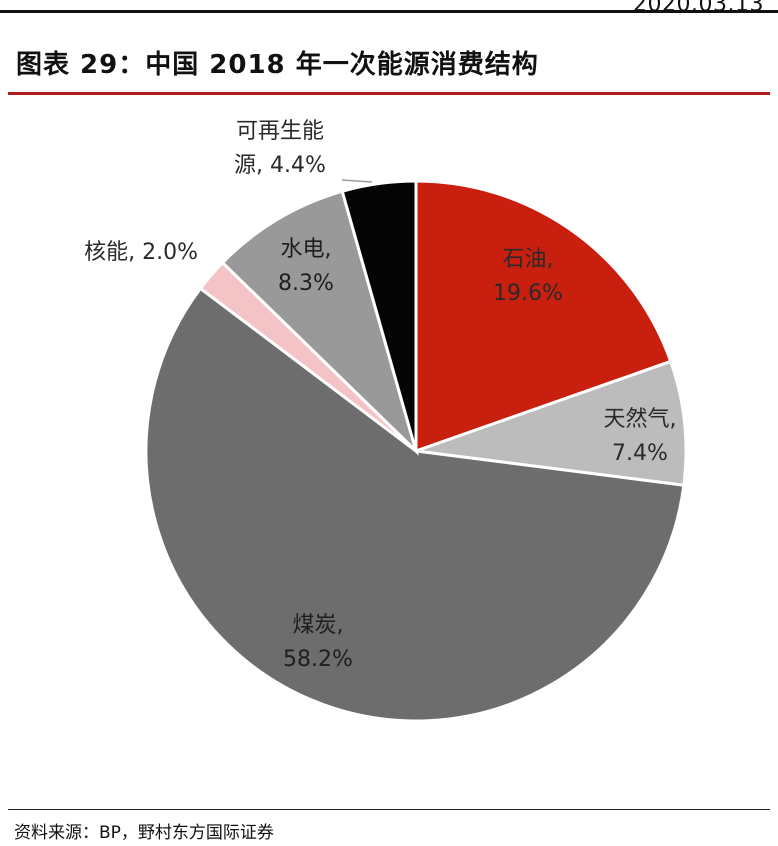  I want to click on slice-label-line1-coal: 煤炭,, so click(318, 625).